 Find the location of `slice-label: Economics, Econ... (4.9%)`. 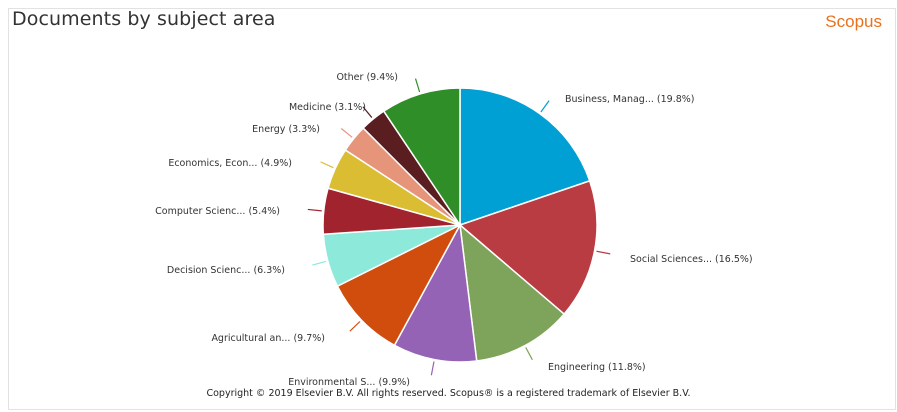

slice-label: Economics, Econ... (4.9%) is located at coordinates (230, 163).